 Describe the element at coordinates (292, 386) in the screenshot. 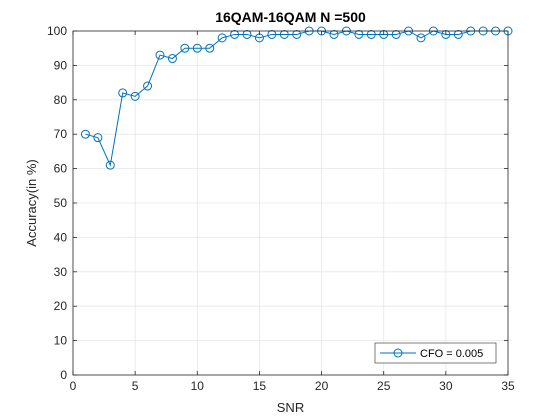

I see `x-tick-labels: 0 5 10 15 20 25 30 35` at that location.